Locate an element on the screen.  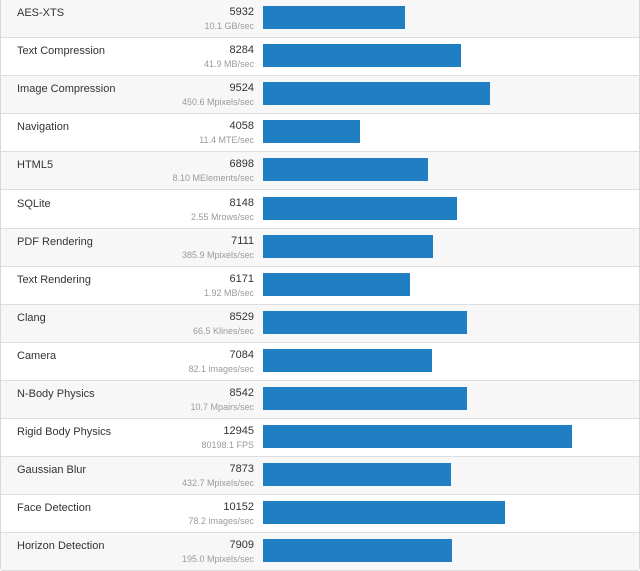
benchmark-throughput: 80198.1 FPS is located at coordinates (227, 445).